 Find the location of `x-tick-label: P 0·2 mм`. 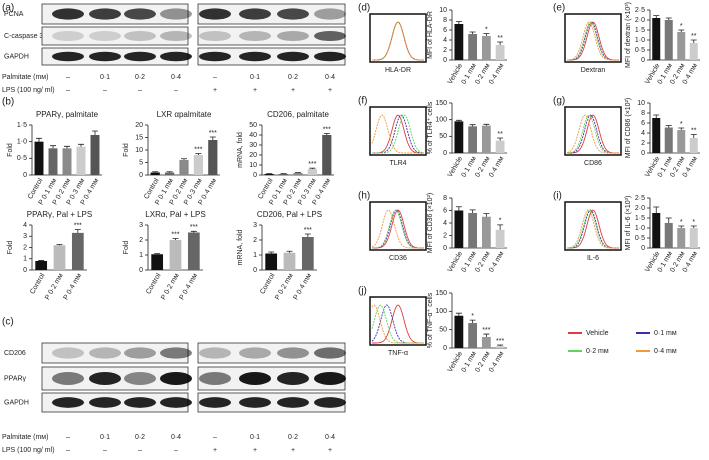

x-tick-label: P 0·2 mм is located at coordinates (170, 286).